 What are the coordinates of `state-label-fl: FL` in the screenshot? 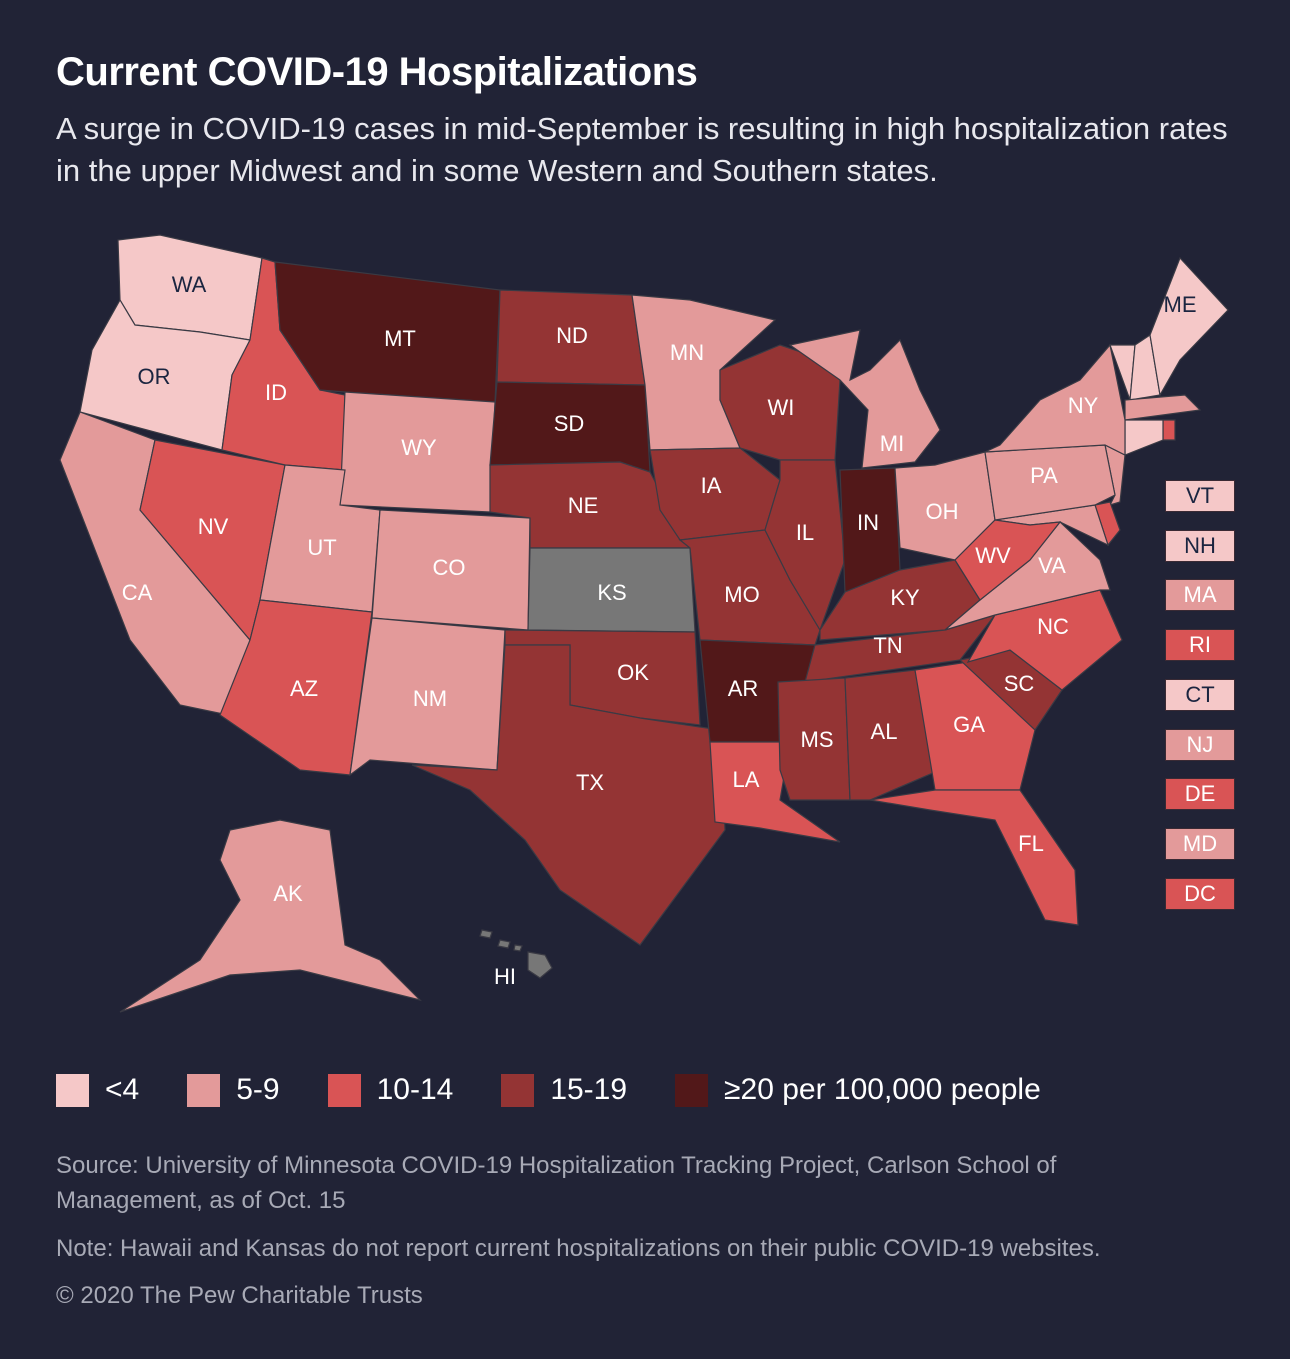 It's located at (1031, 843).